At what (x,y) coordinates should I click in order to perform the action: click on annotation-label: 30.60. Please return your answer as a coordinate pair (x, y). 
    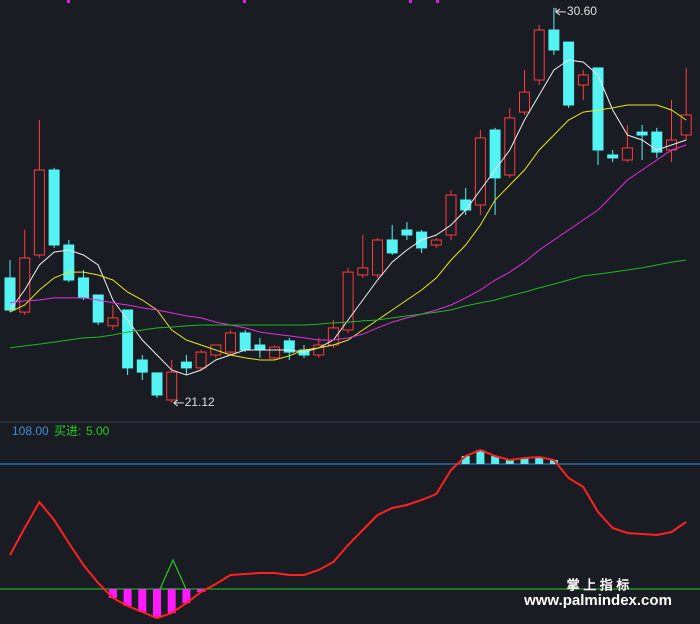
    Looking at the image, I should click on (582, 11).